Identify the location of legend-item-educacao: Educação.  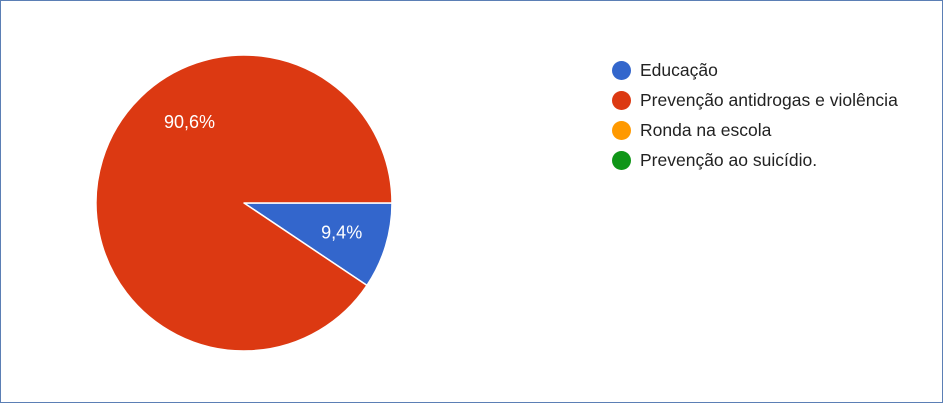
(755, 70).